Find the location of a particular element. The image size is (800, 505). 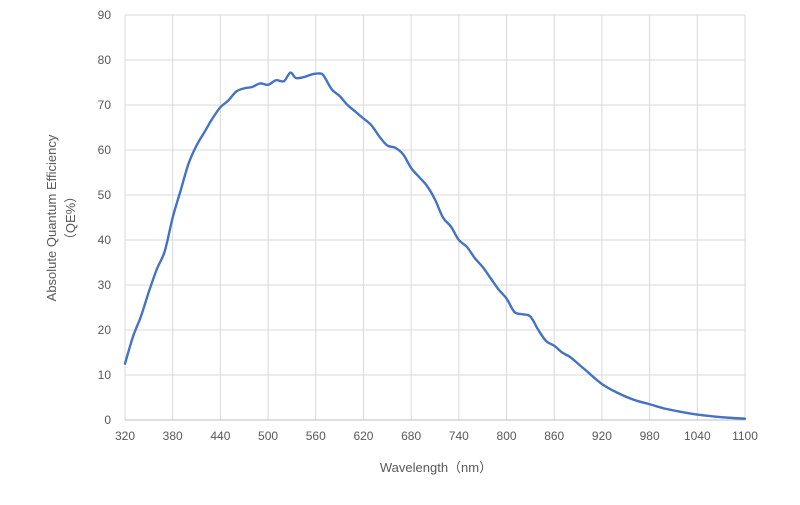

x-tick-label: 800 is located at coordinates (507, 436).